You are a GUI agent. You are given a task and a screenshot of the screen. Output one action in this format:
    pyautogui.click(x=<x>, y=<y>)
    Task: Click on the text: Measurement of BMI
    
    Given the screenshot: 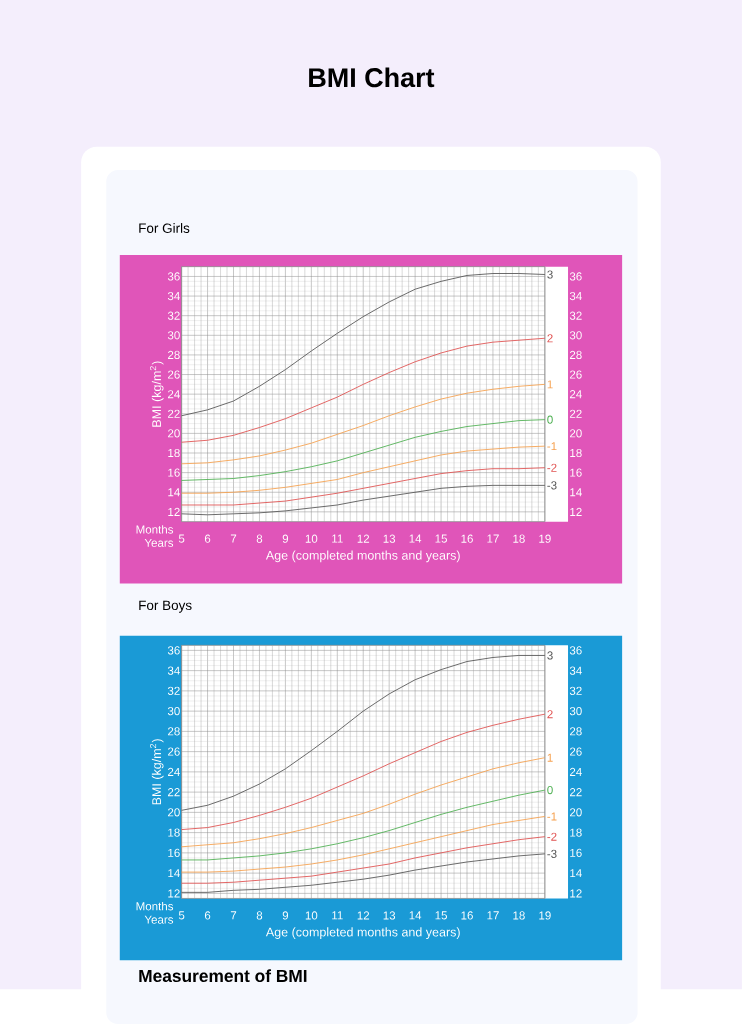 What is the action you would take?
    pyautogui.click(x=223, y=976)
    